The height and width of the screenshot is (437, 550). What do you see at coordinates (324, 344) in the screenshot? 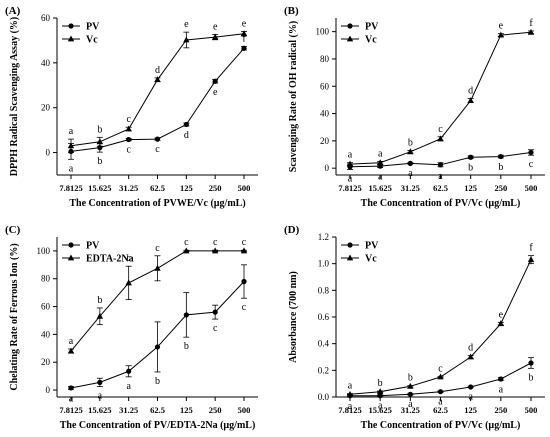
I see `y-tick-label: 0.4` at bounding box center [324, 344].